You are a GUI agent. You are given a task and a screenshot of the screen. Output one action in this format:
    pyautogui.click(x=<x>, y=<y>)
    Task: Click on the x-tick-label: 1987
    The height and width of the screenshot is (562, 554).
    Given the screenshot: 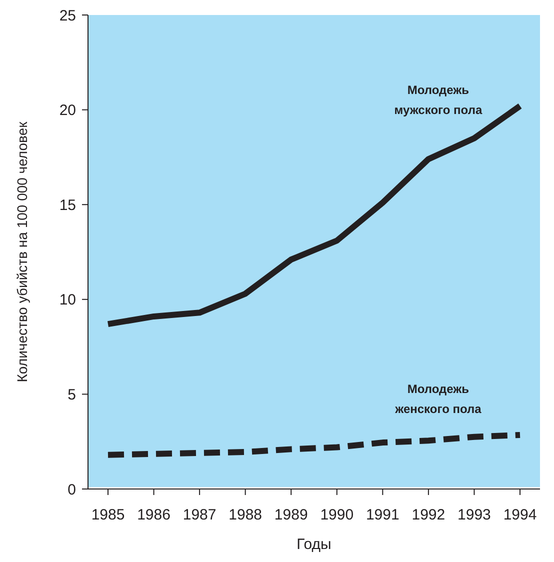 What is the action you would take?
    pyautogui.click(x=199, y=515)
    